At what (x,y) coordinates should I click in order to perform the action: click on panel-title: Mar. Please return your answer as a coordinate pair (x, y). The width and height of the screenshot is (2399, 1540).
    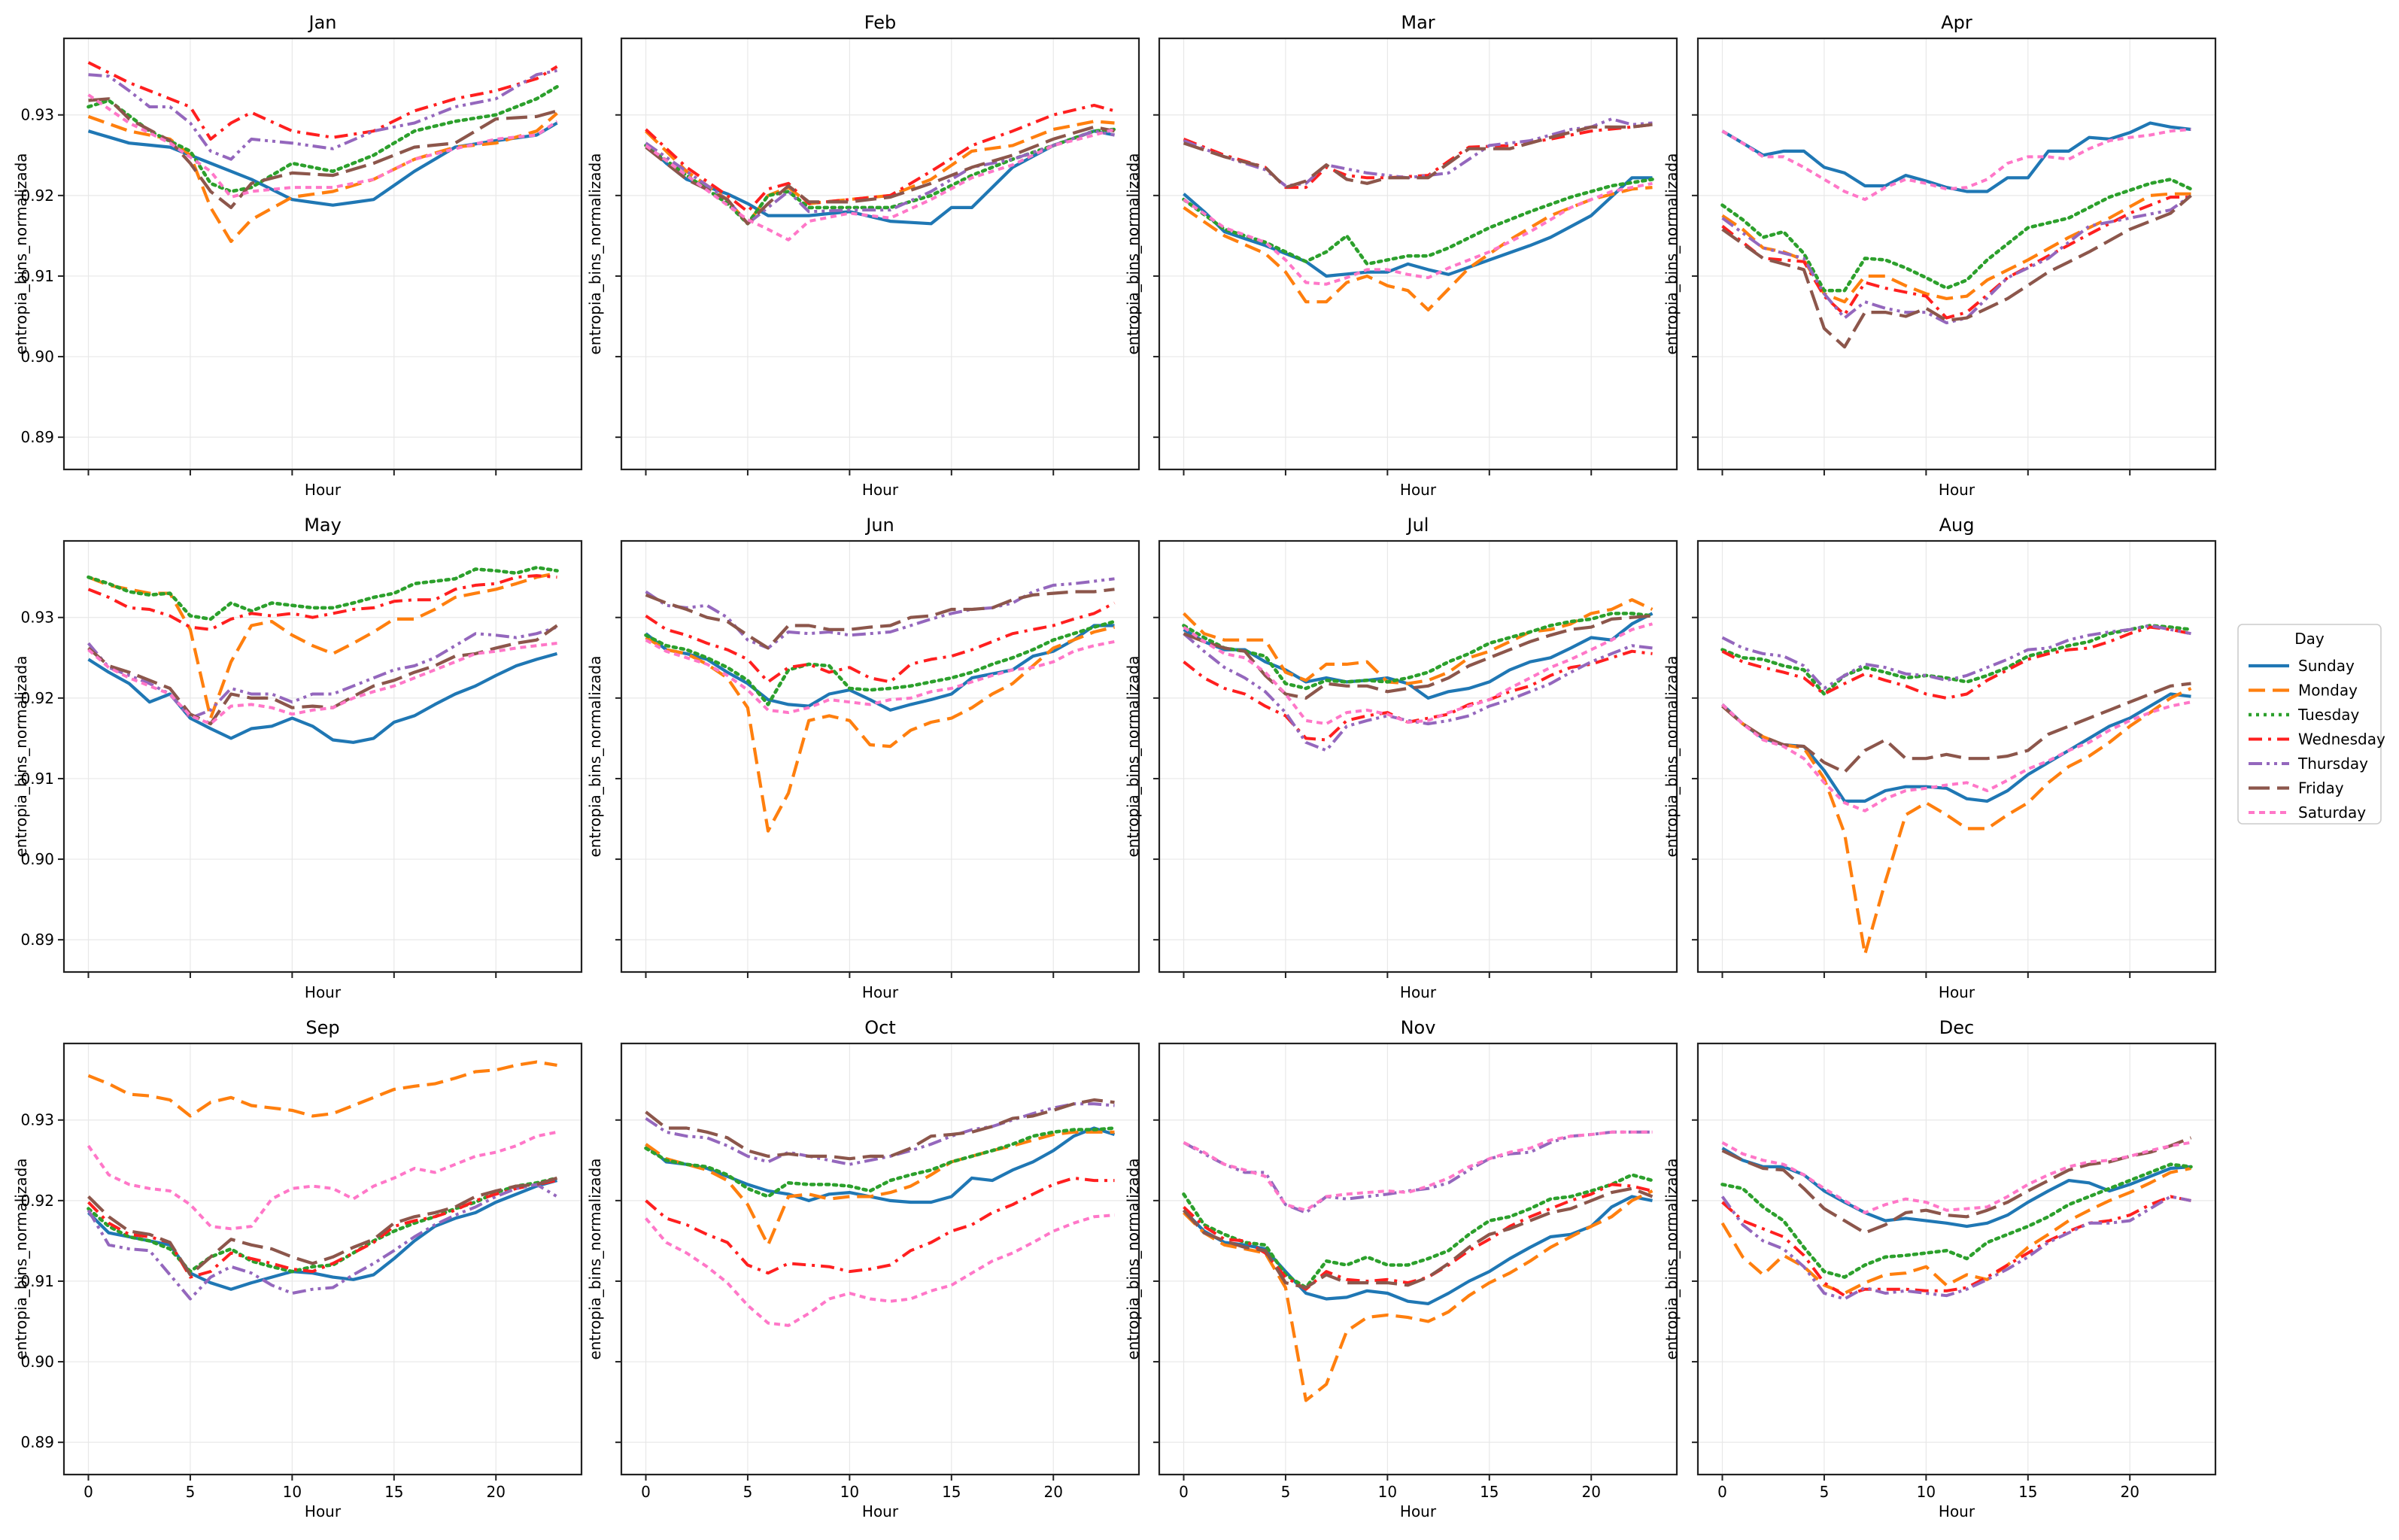
    Looking at the image, I should click on (1418, 22).